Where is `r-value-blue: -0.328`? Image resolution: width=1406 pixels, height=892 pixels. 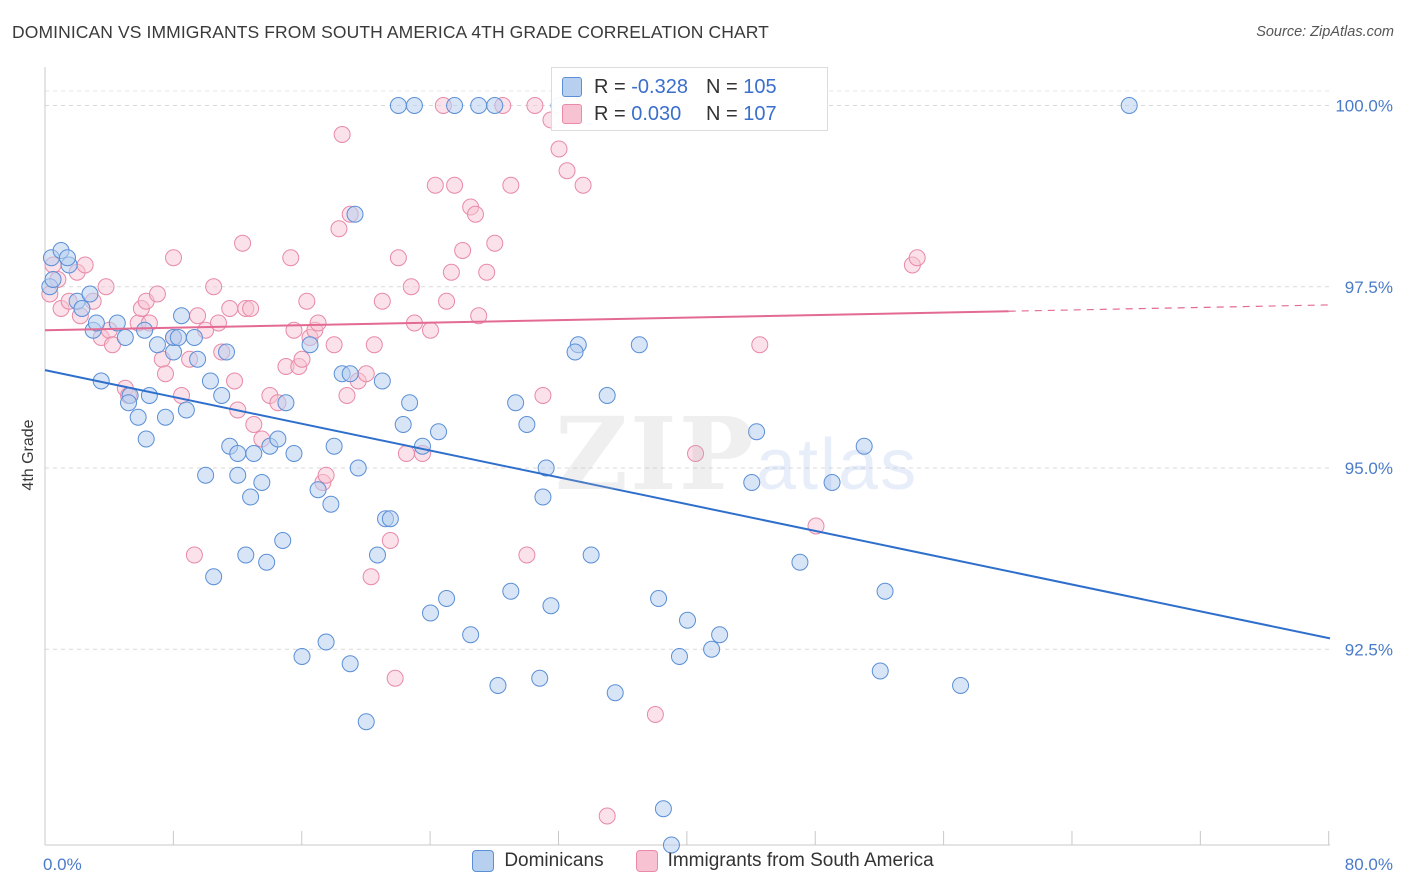 r-value-blue: -0.328 is located at coordinates (659, 86).